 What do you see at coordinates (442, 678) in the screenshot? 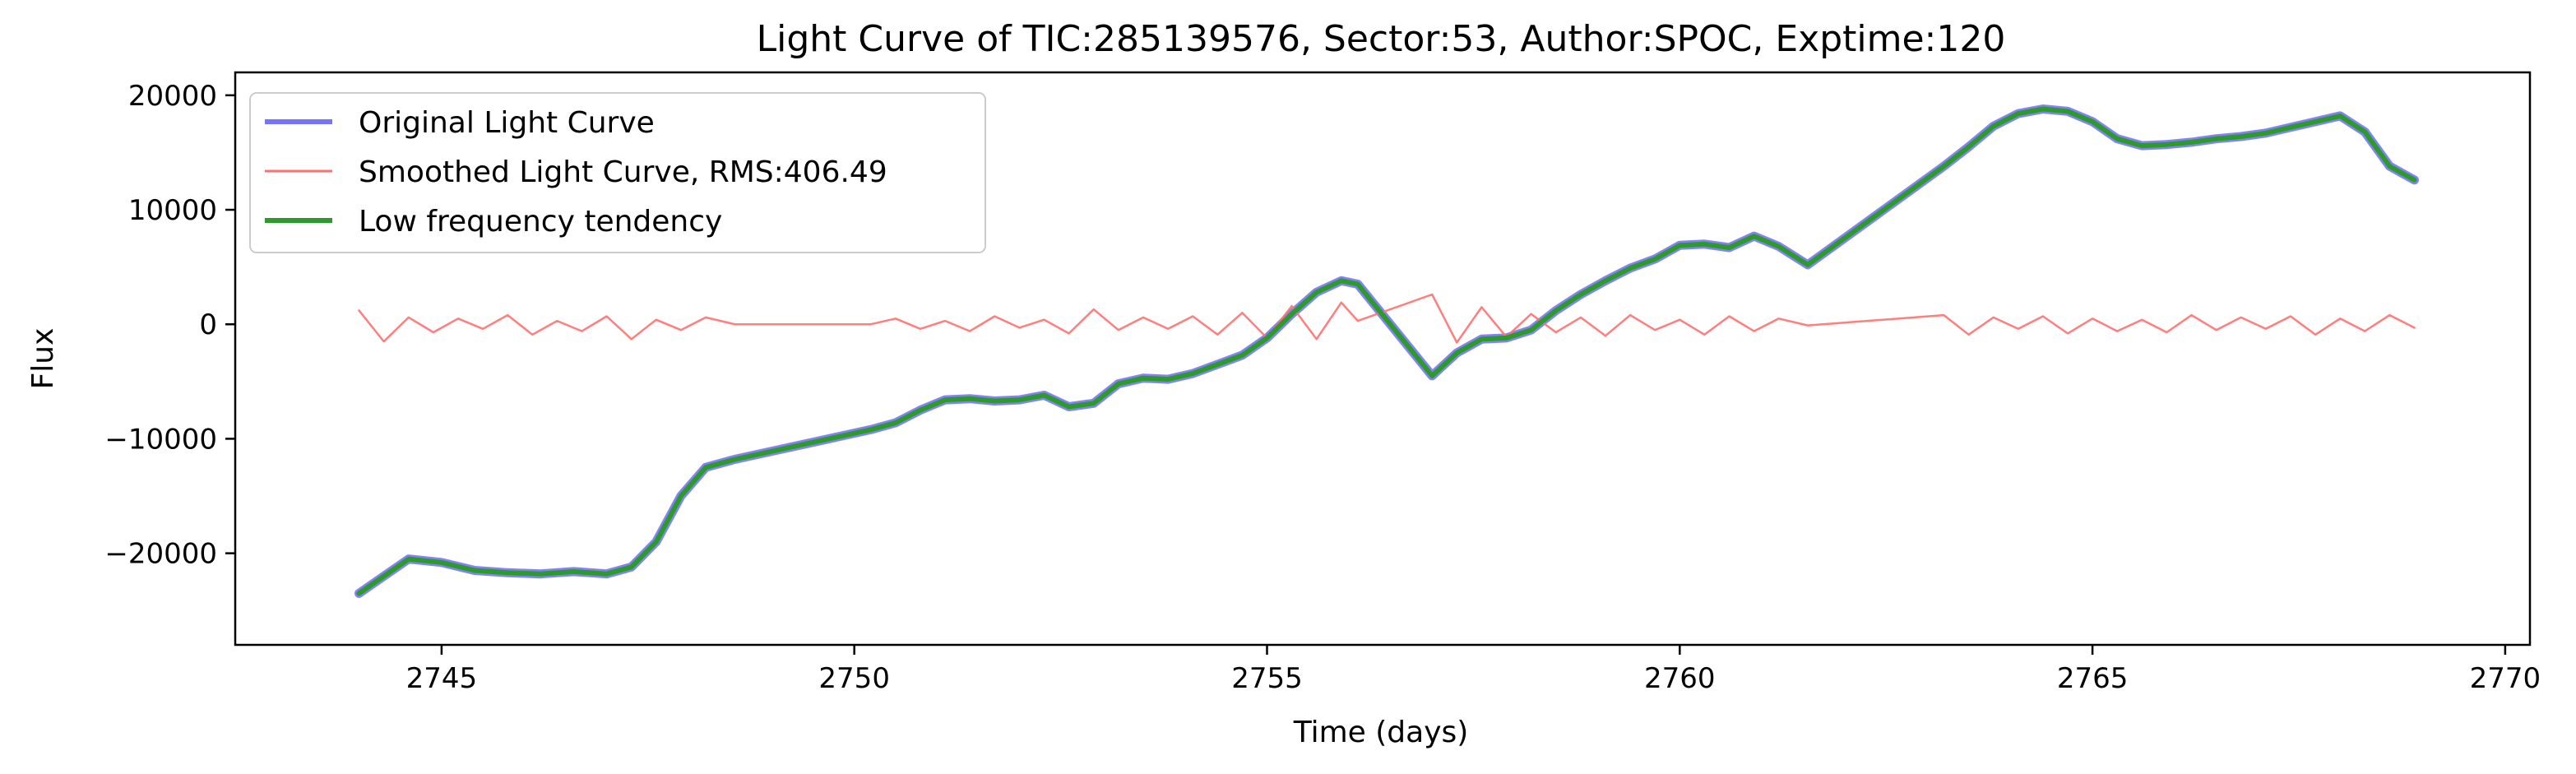
I see `x-tick-label: 2745` at bounding box center [442, 678].